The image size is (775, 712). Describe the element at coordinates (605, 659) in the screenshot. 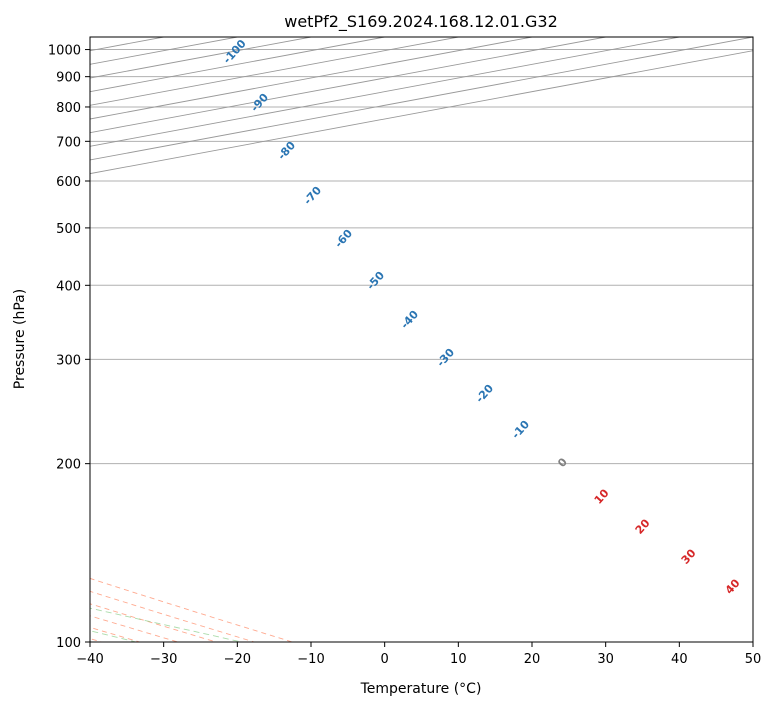

I see `x-tick-label: 30` at that location.